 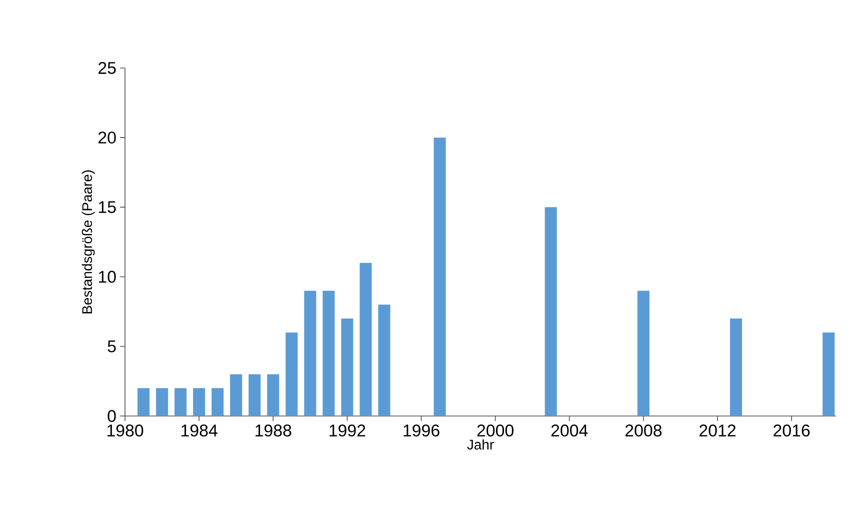 What do you see at coordinates (107, 207) in the screenshot?
I see `y-tick-label: 15` at bounding box center [107, 207].